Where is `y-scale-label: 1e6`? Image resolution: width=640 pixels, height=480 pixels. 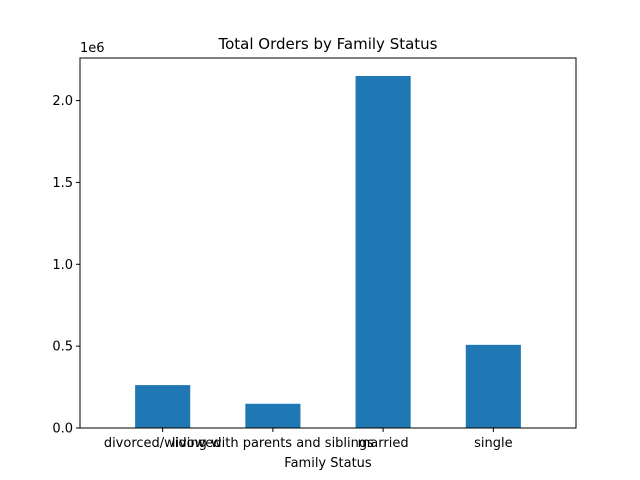
y-scale-label: 1e6 is located at coordinates (92, 48).